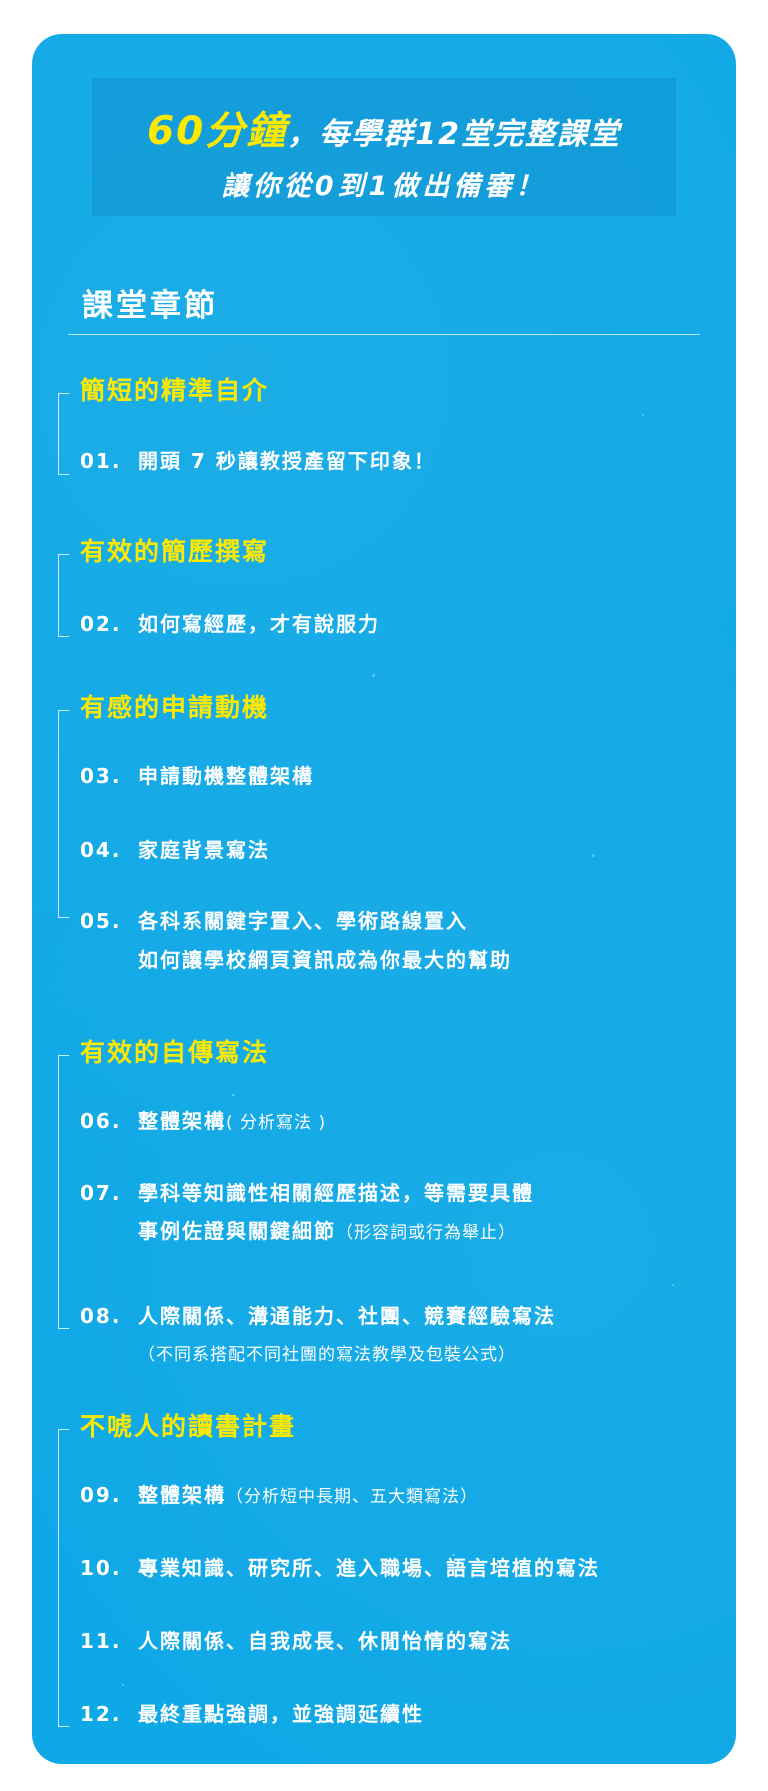 The image size is (768, 1791). I want to click on chapter-item: 07. 學科等知識性相關經歷描述，等需要具體, so click(307, 1191).